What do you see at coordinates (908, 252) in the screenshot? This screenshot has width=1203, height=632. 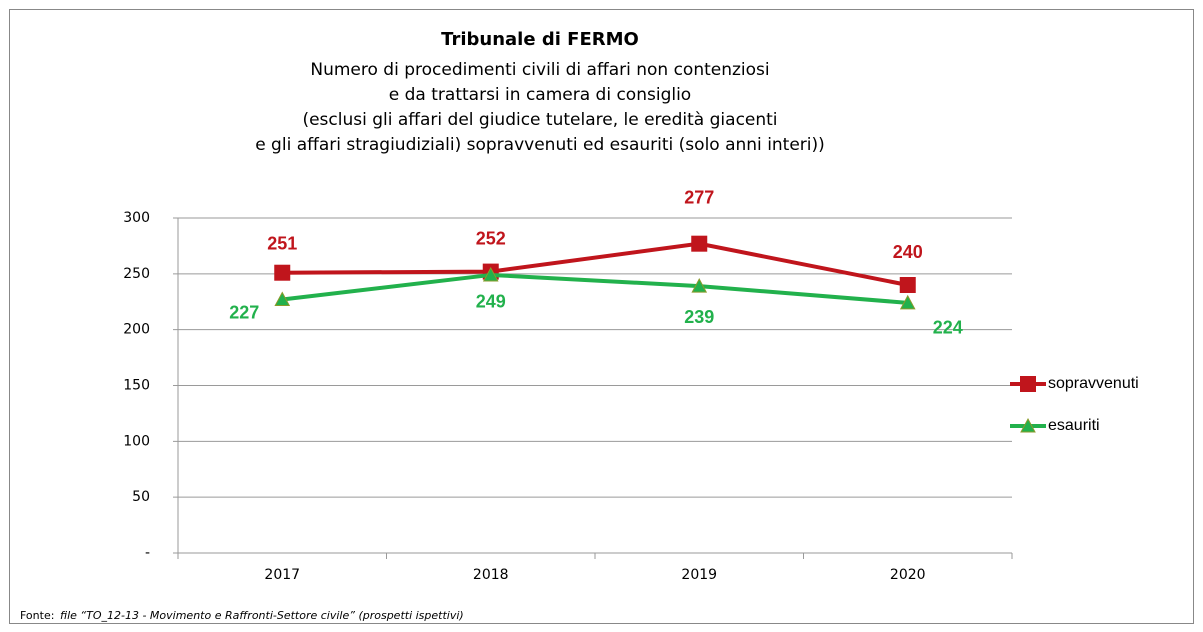 I see `data-label: 240` at bounding box center [908, 252].